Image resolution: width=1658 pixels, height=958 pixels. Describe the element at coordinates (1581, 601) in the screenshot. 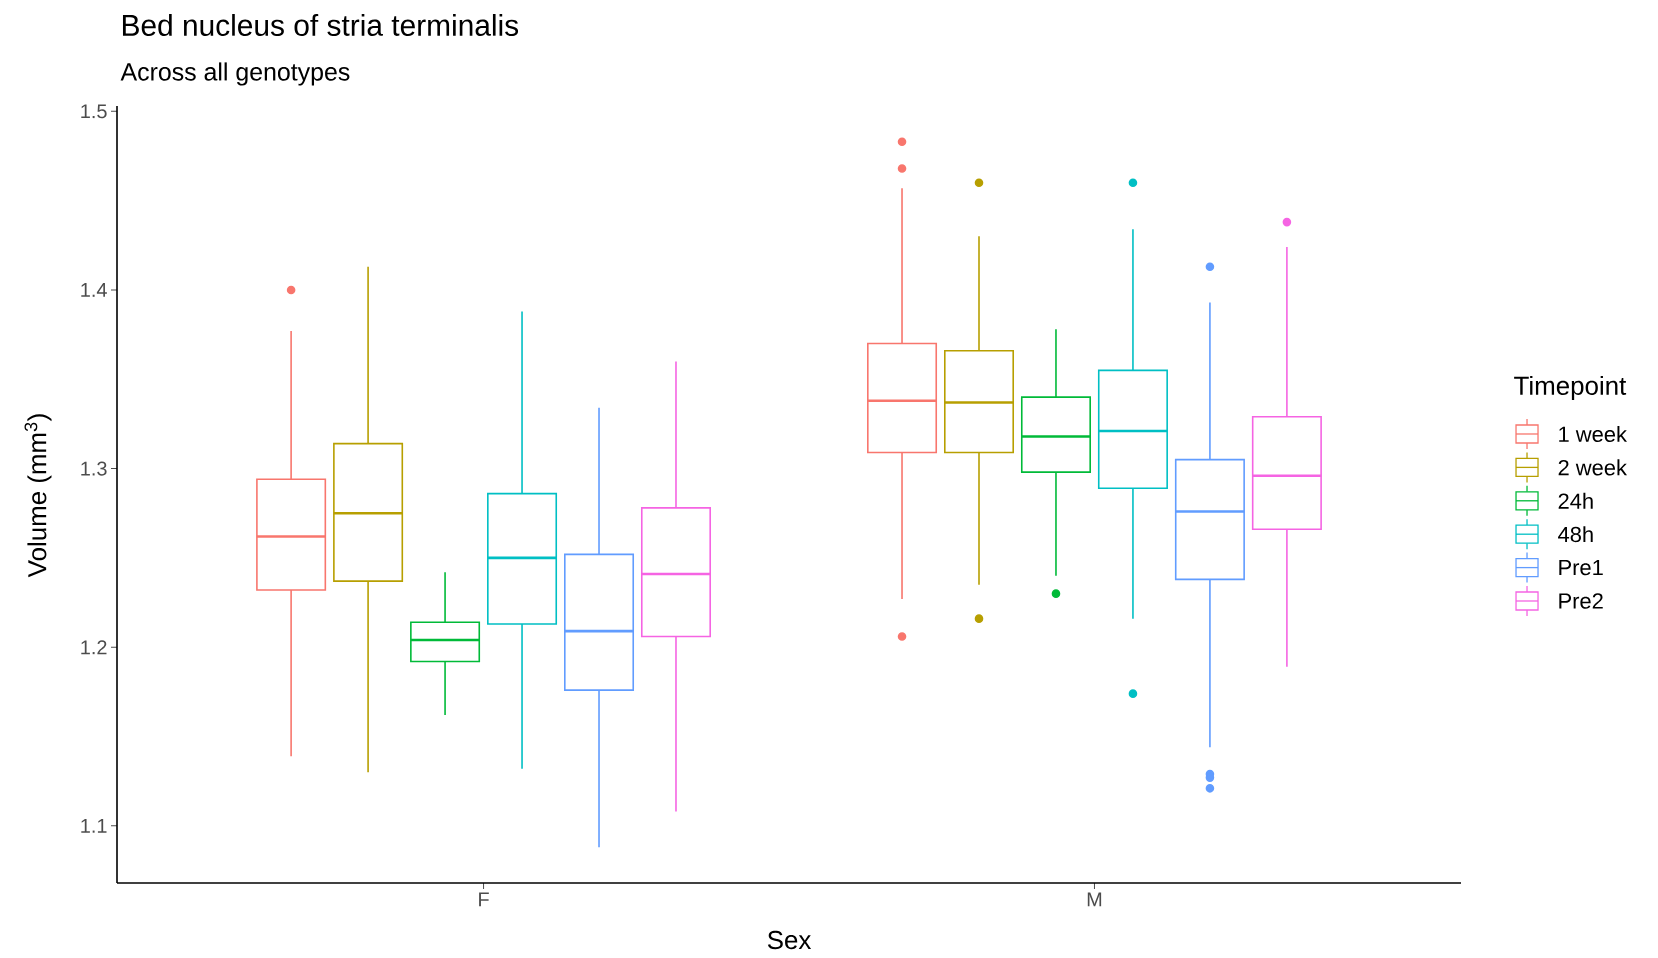

I see `legend-label: Pre2` at that location.